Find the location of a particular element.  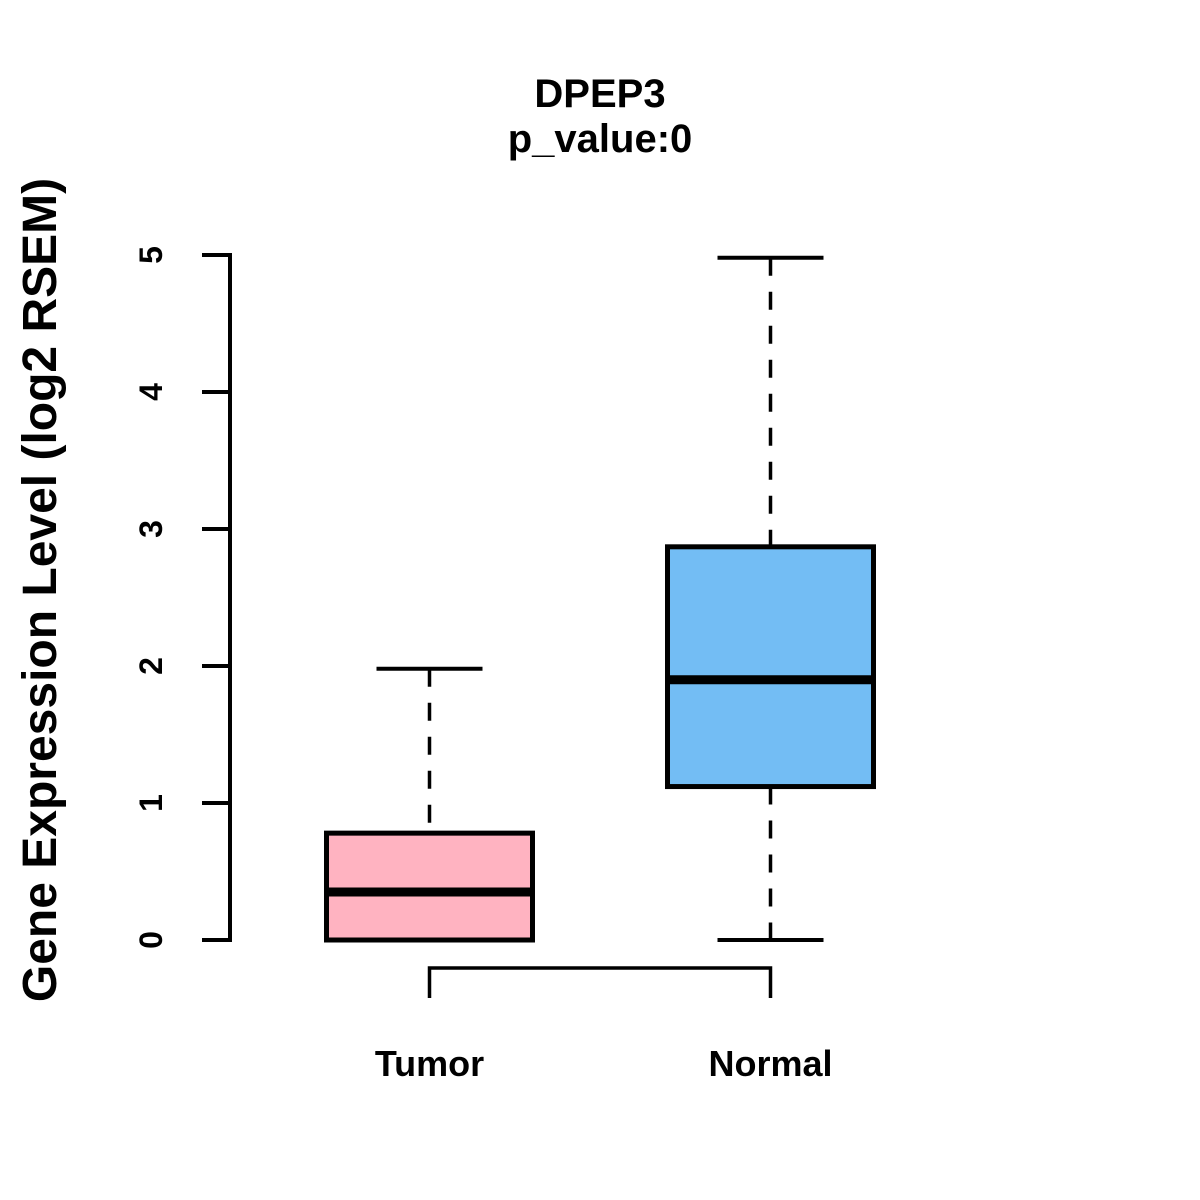

y-tick-label: 4 is located at coordinates (151, 392).